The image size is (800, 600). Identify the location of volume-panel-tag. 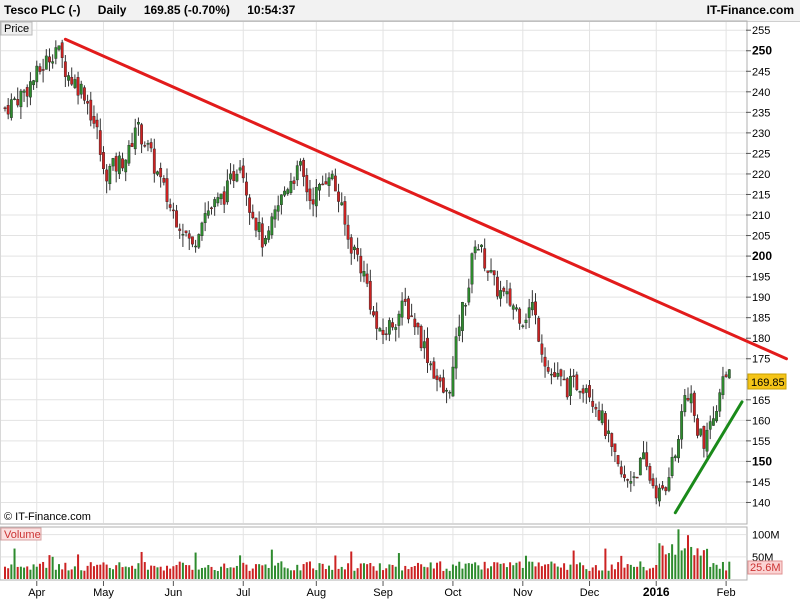
(21, 534).